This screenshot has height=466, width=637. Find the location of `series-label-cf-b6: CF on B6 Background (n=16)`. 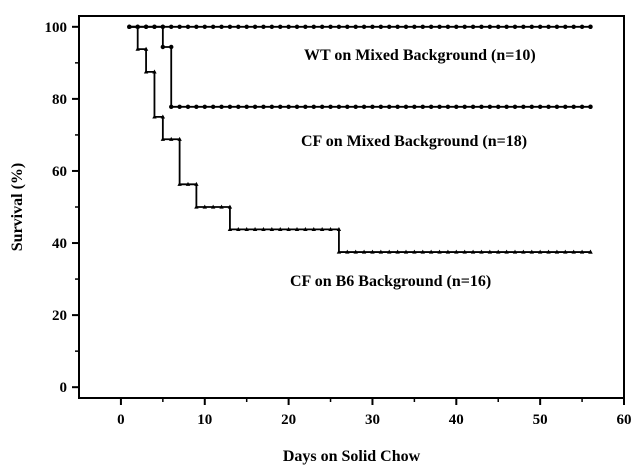

series-label-cf-b6: CF on B6 Background (n=16) is located at coordinates (390, 281).